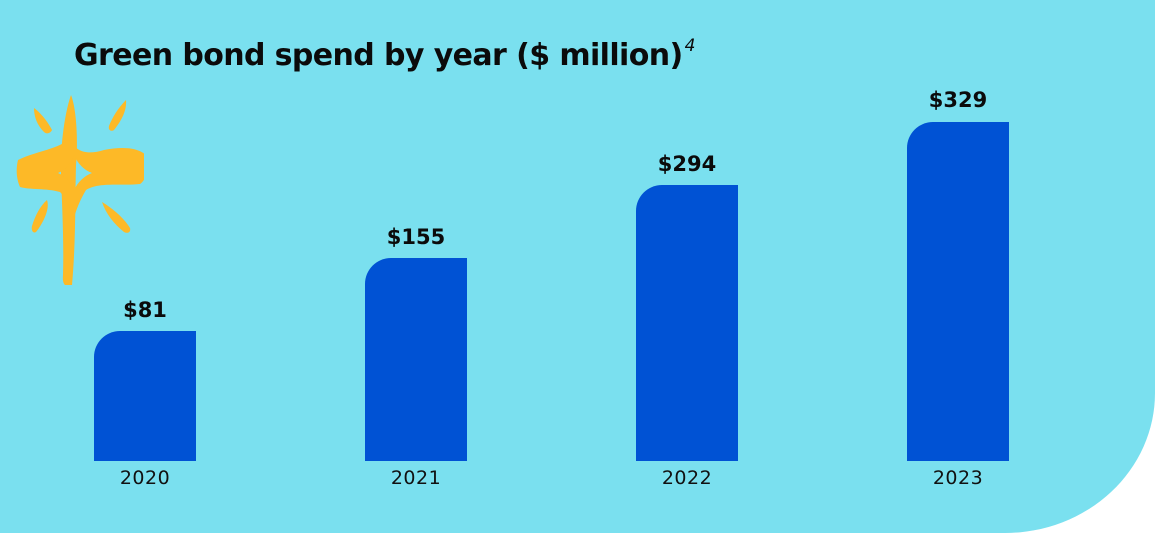  I want to click on x-axis-label: 2021, so click(416, 478).